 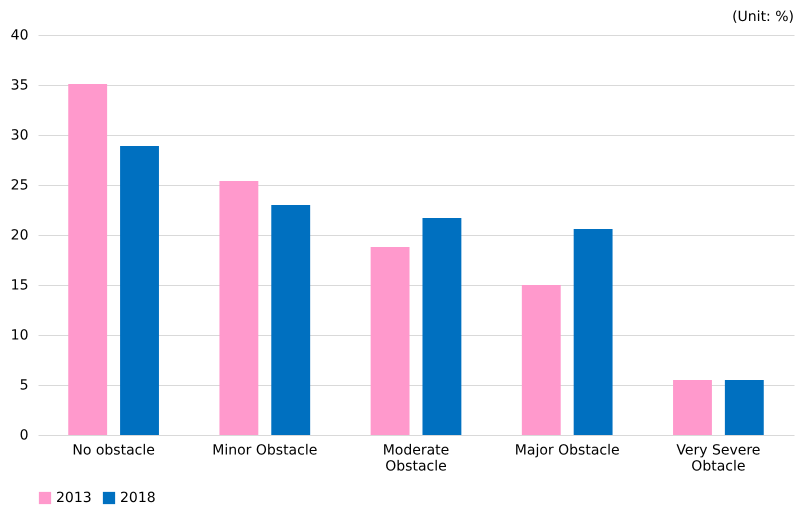 I want to click on y-tick-label: 0, so click(x=24, y=436).